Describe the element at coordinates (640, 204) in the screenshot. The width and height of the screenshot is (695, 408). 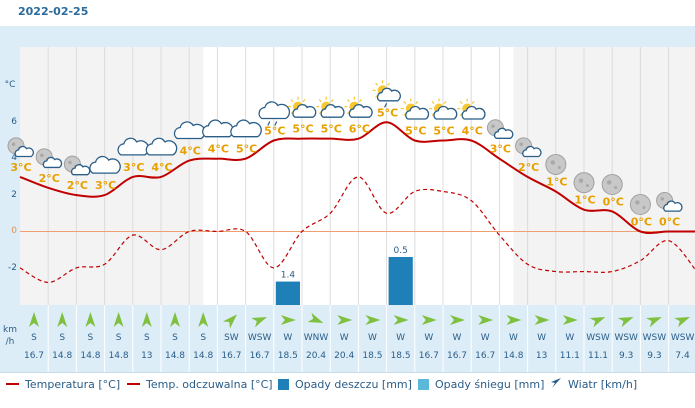
I see `moon-disc` at that location.